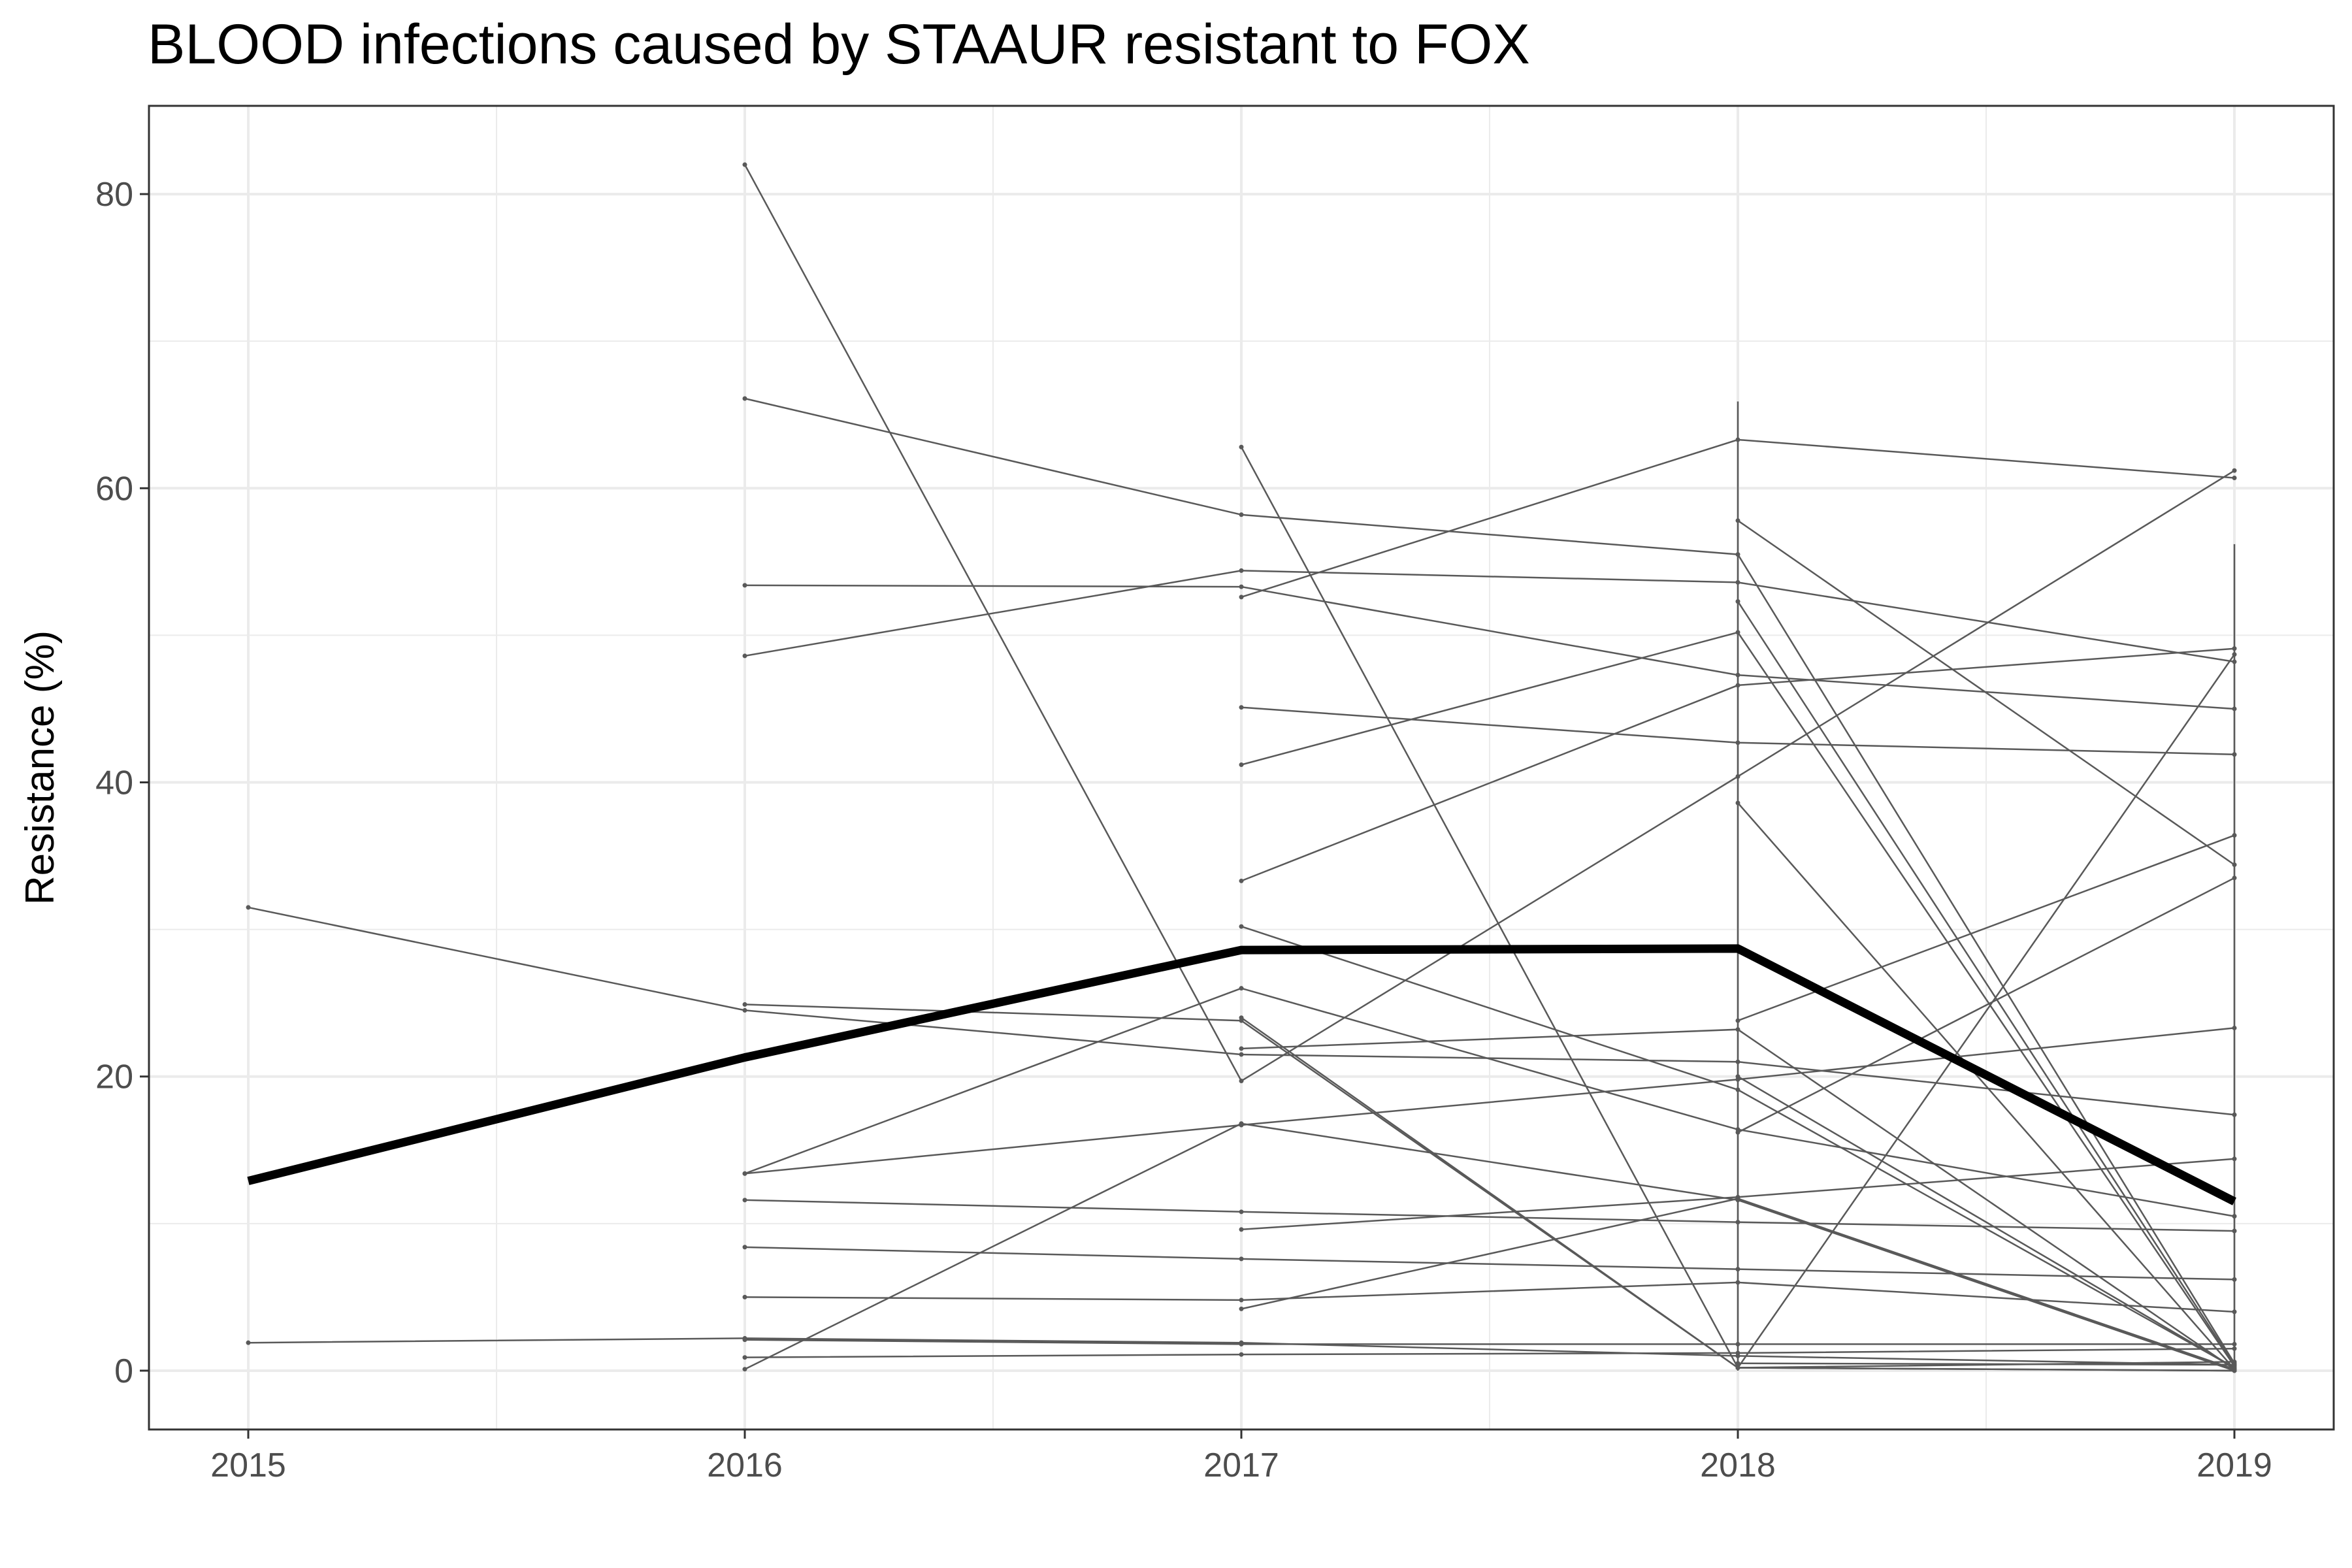 This screenshot has height=1568, width=2352. I want to click on x-tick-label: 2019, so click(2234, 1465).